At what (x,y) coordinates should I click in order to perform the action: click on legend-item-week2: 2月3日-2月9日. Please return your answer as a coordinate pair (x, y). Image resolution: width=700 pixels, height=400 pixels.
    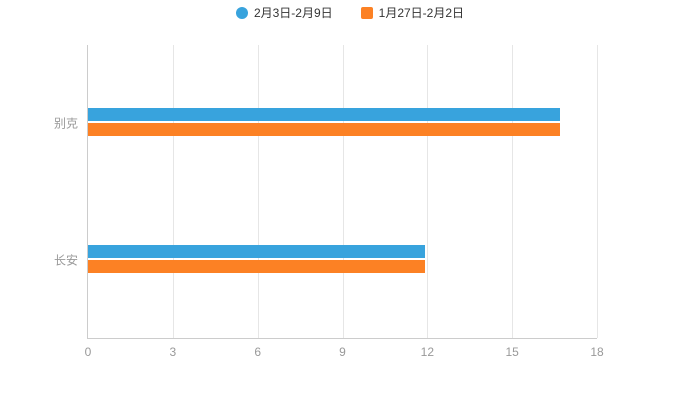
    Looking at the image, I should click on (284, 13).